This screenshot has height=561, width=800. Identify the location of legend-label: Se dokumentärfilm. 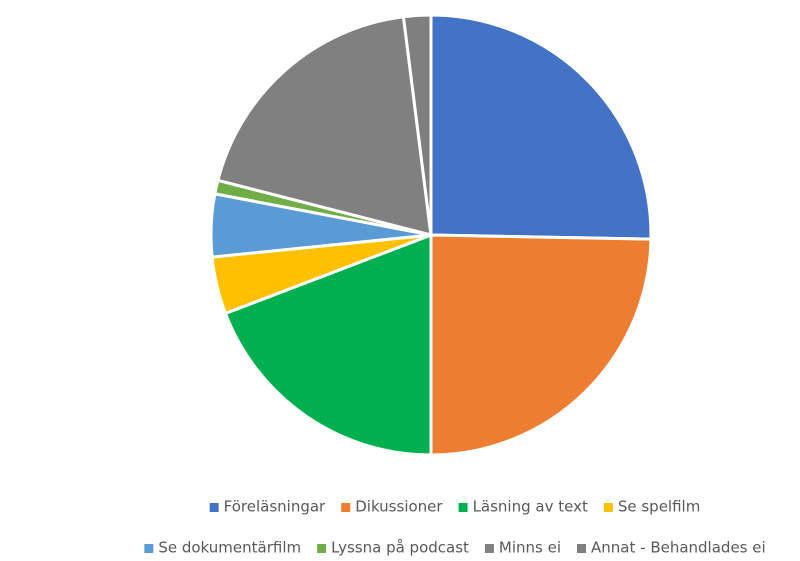
(229, 548).